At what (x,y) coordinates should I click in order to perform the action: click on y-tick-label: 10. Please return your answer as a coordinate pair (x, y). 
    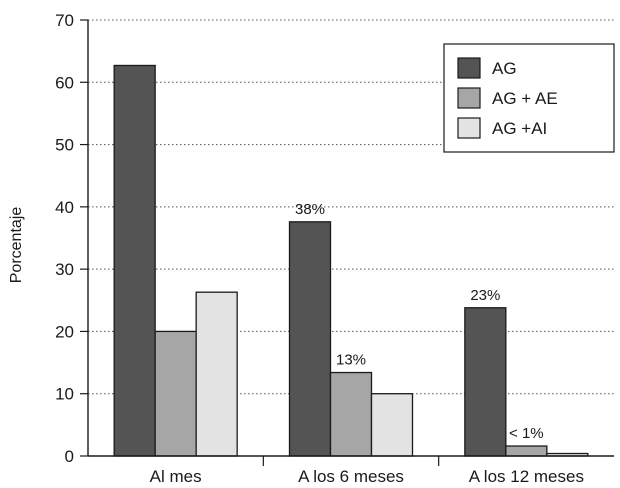
    Looking at the image, I should click on (64, 394).